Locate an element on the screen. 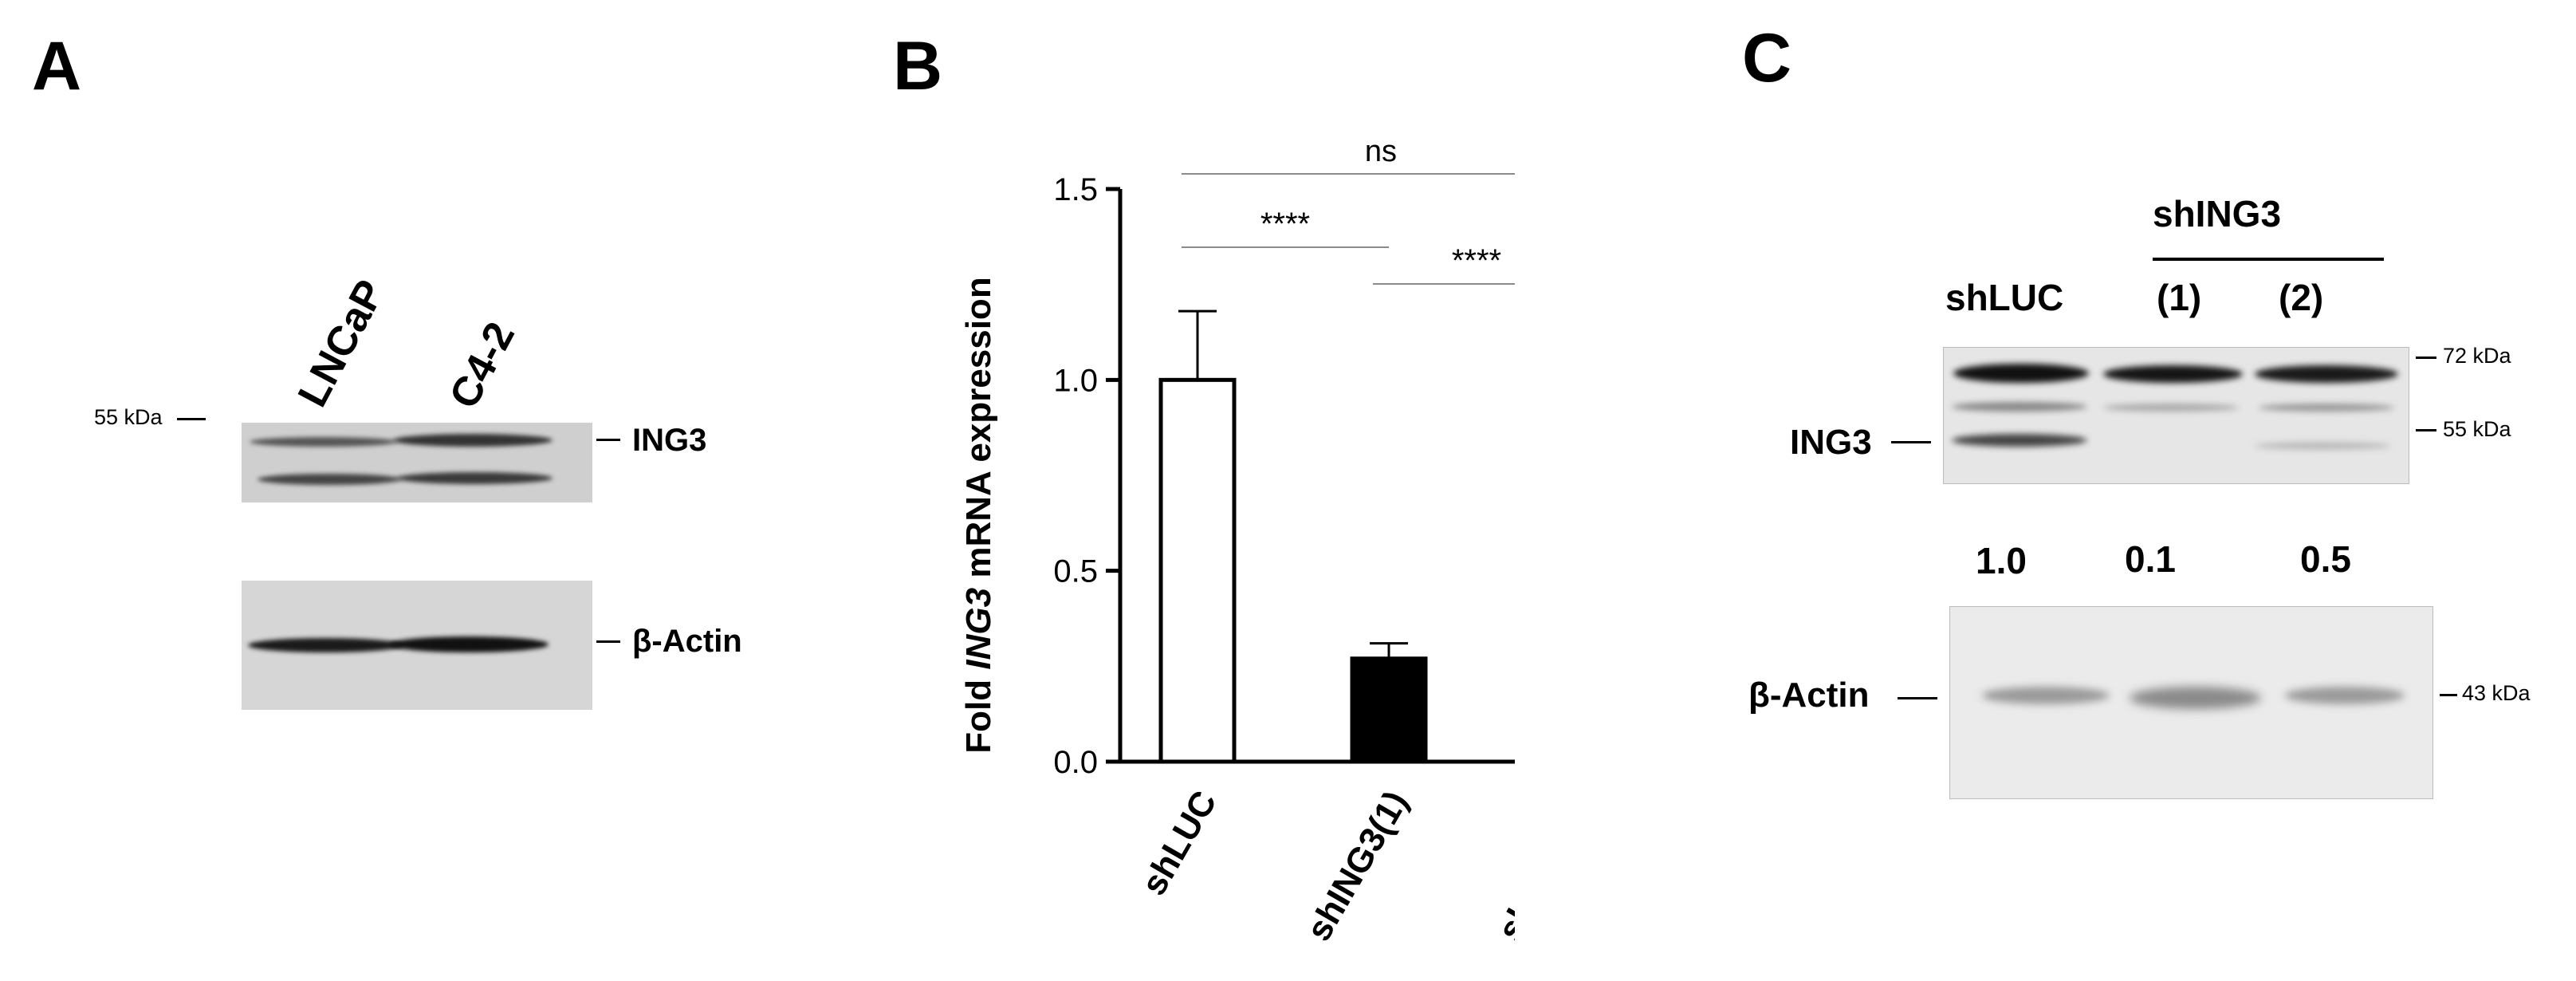  group-bracket-line is located at coordinates (2268, 259).